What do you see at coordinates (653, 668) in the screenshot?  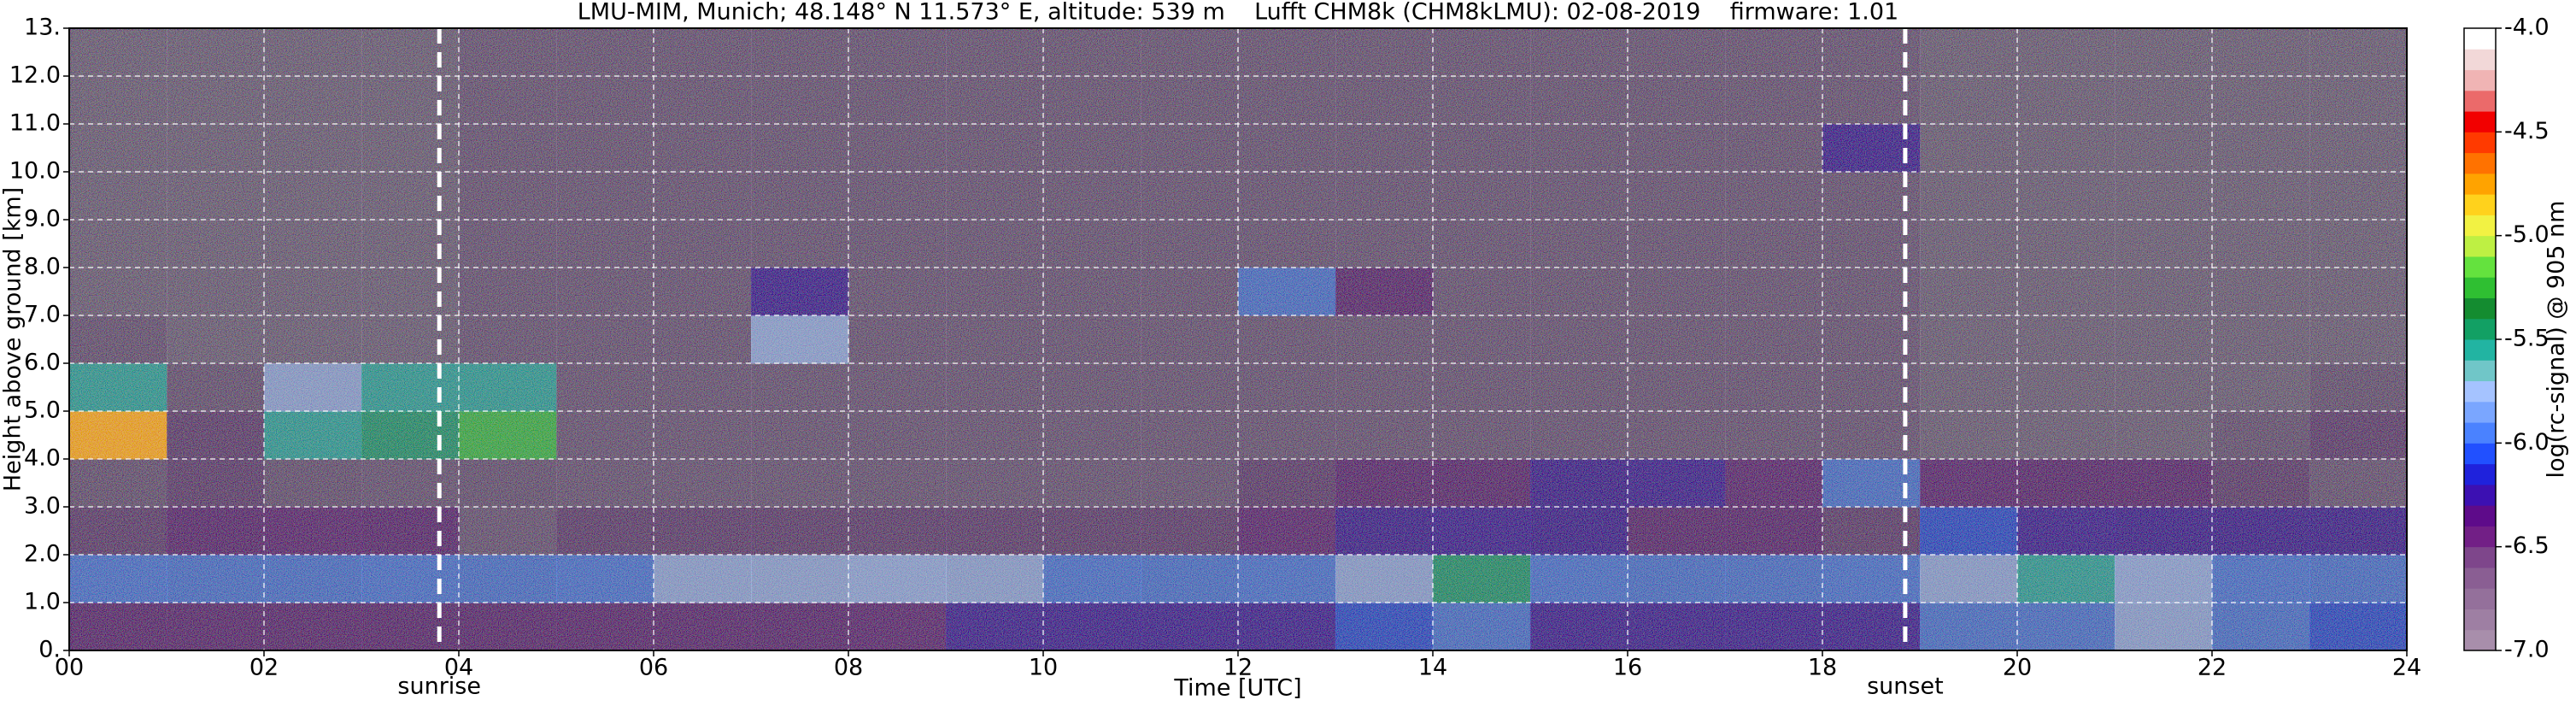 I see `x-tick-label: 06` at bounding box center [653, 668].